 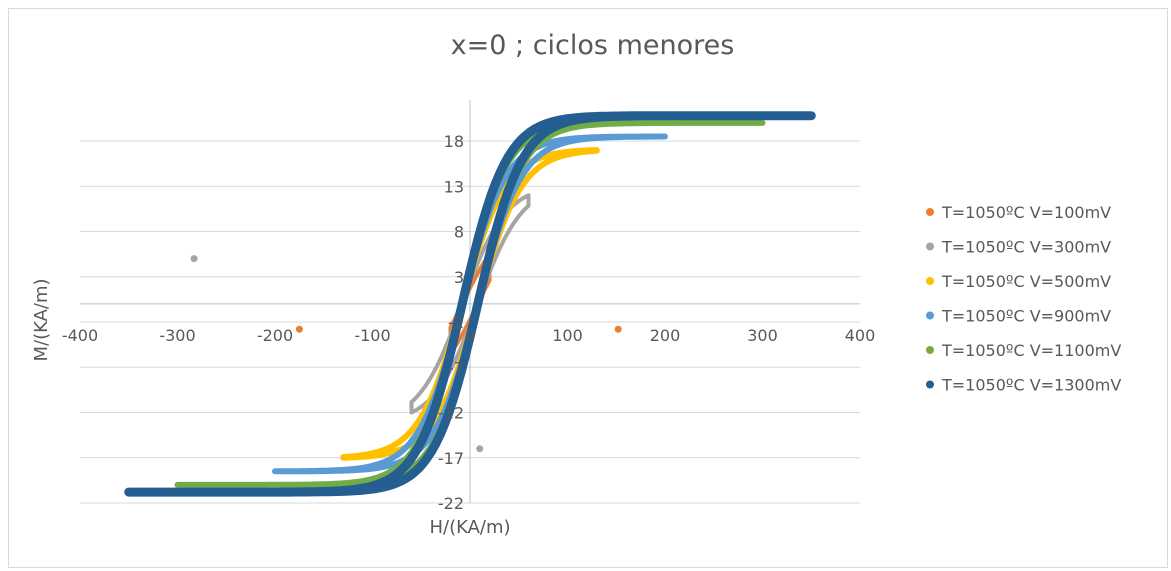 What do you see at coordinates (80, 335) in the screenshot?
I see `x-tick-label: -400` at bounding box center [80, 335].